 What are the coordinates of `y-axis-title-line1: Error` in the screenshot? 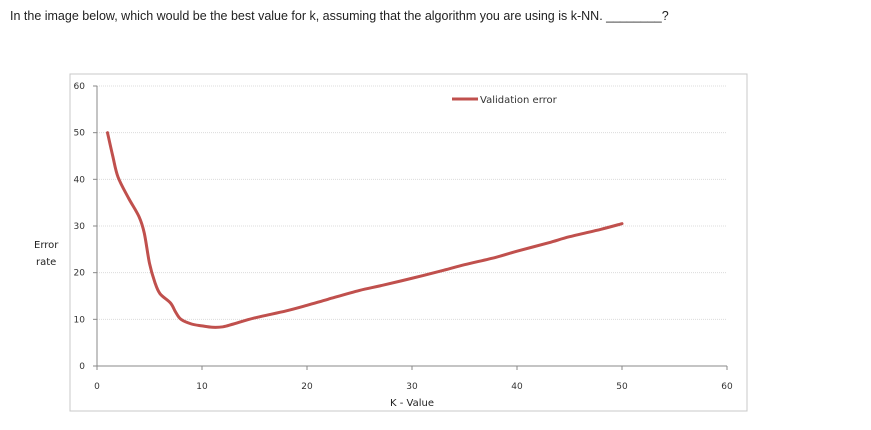 It's located at (46, 245).